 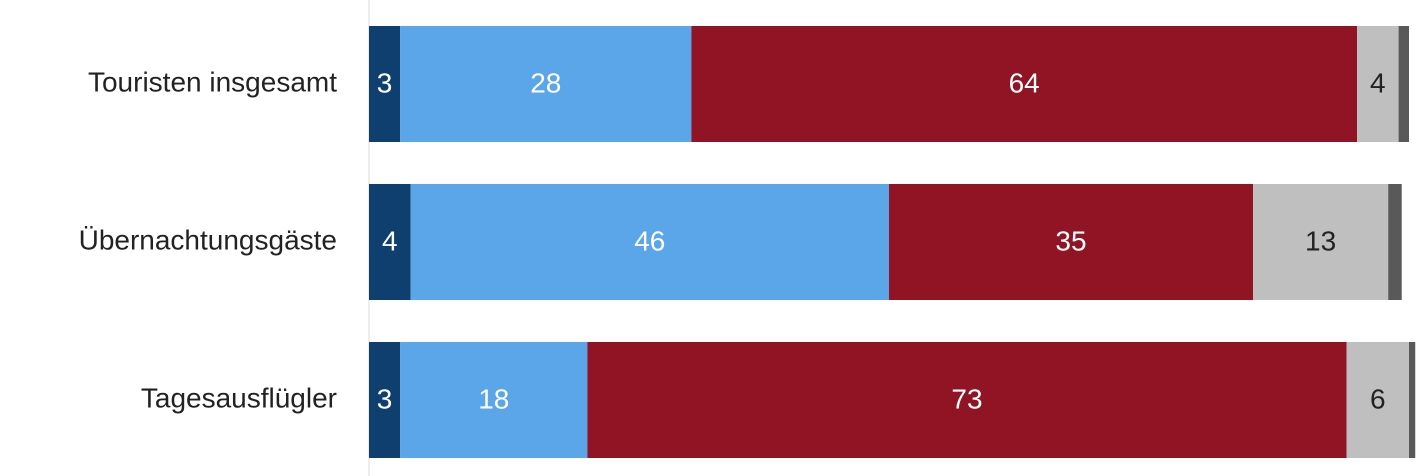 I want to click on data-label: 28, so click(x=545, y=82).